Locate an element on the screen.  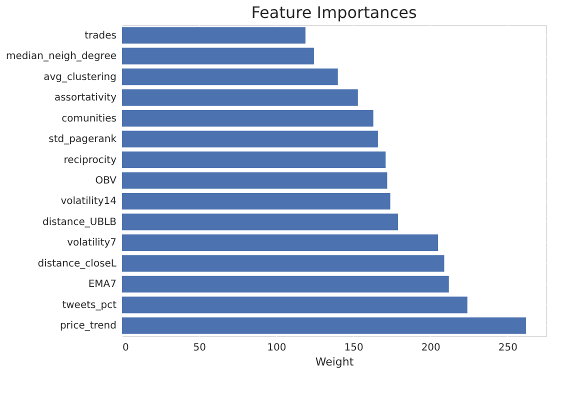
y-tick-label: trades is located at coordinates (100, 36).